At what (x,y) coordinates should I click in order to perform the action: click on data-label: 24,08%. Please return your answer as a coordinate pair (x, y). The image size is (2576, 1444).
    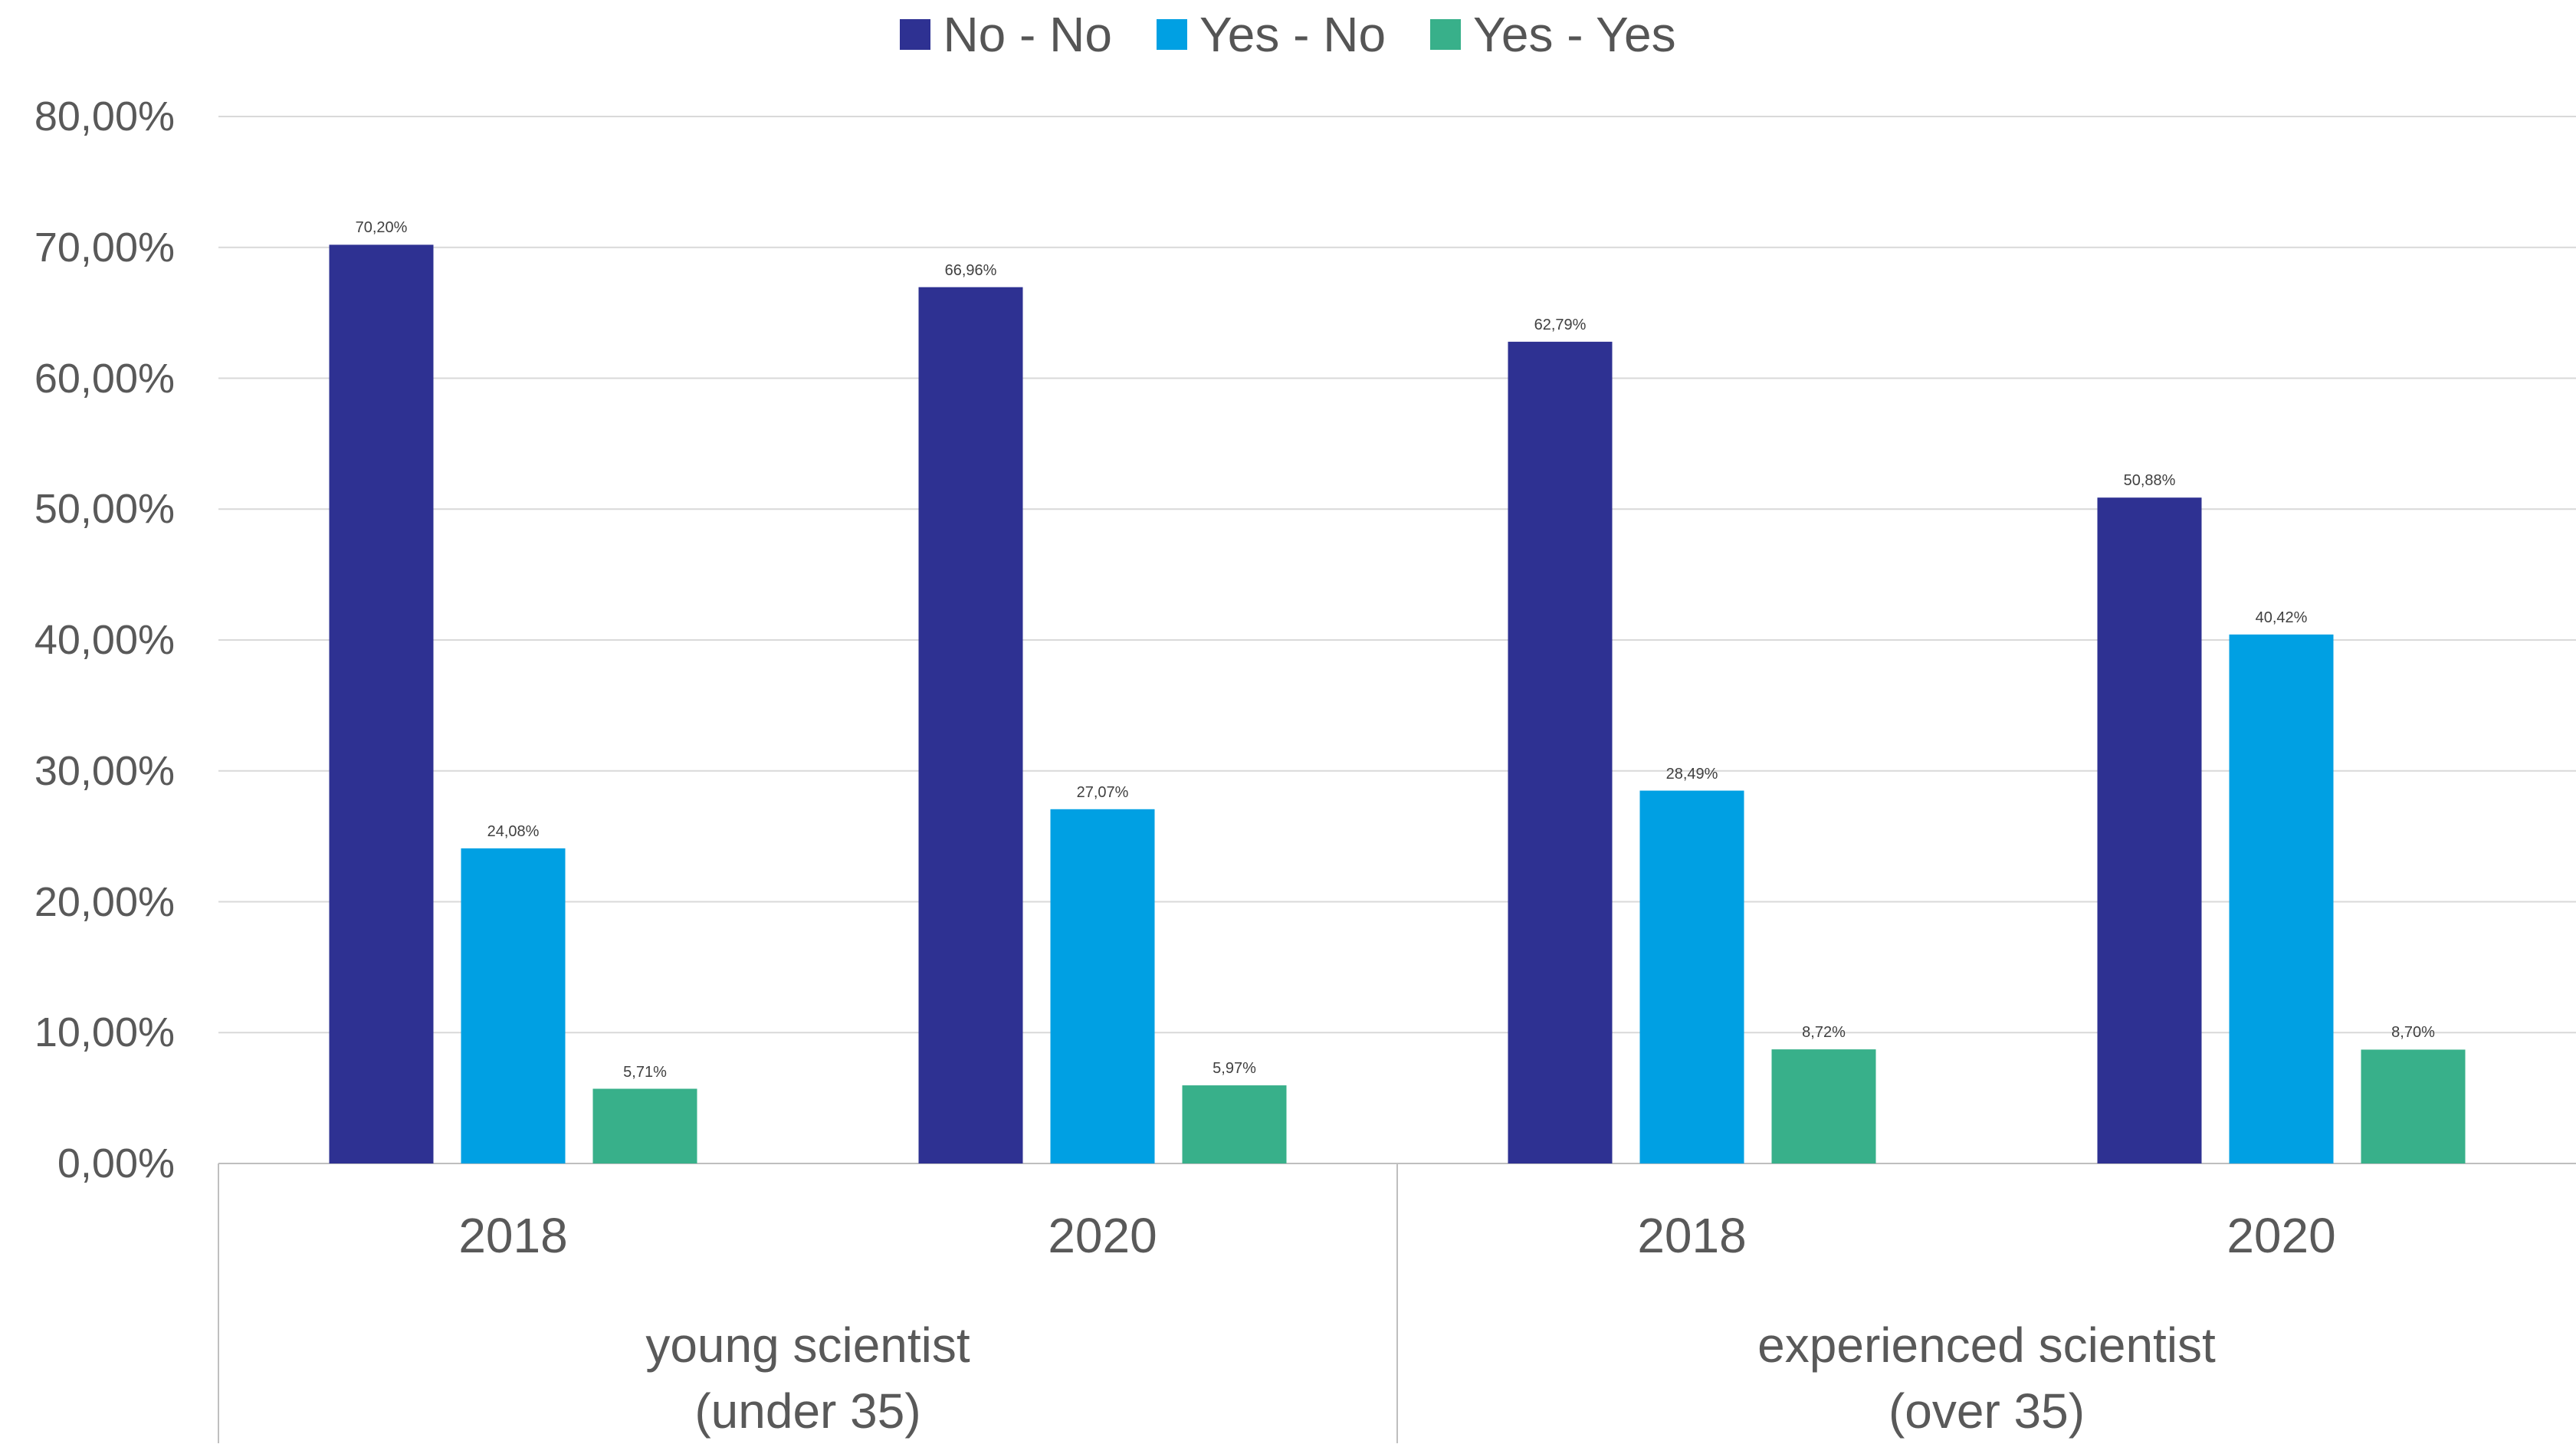
    Looking at the image, I should click on (513, 831).